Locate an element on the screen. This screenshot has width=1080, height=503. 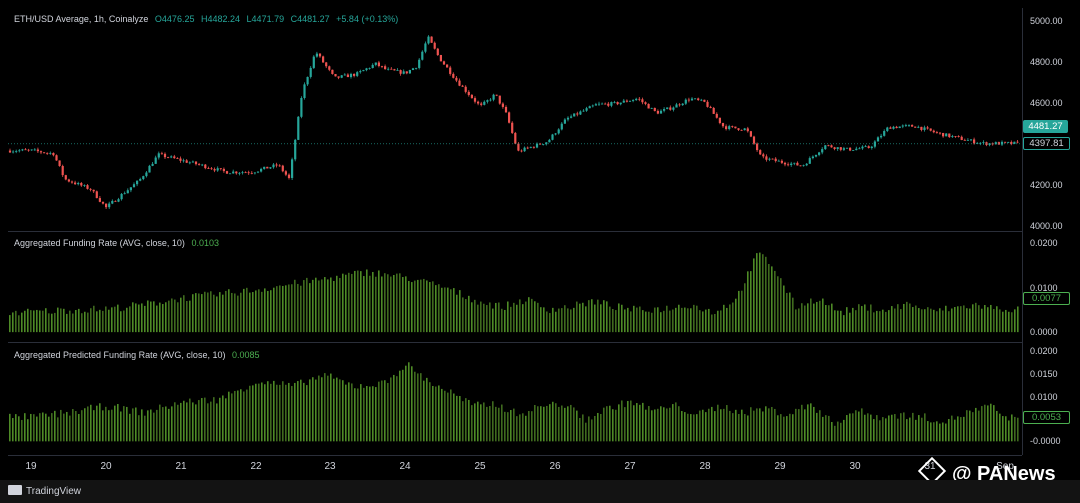
tradingview-logo: TradingView is located at coordinates (44, 491).